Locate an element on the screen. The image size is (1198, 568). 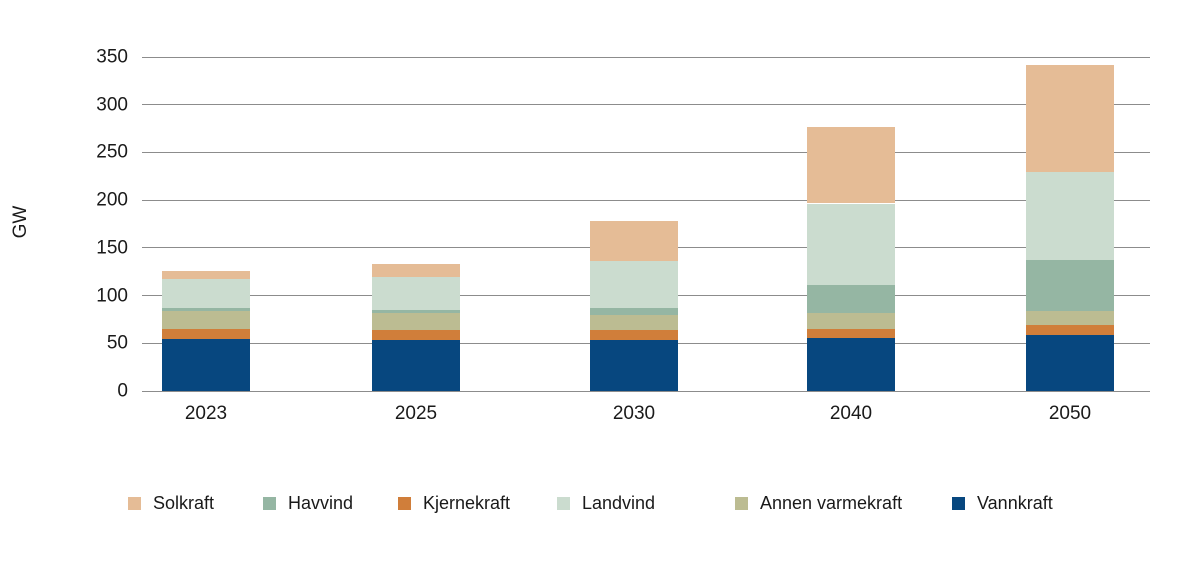
legend-item-havvind: Havvind is located at coordinates (308, 503).